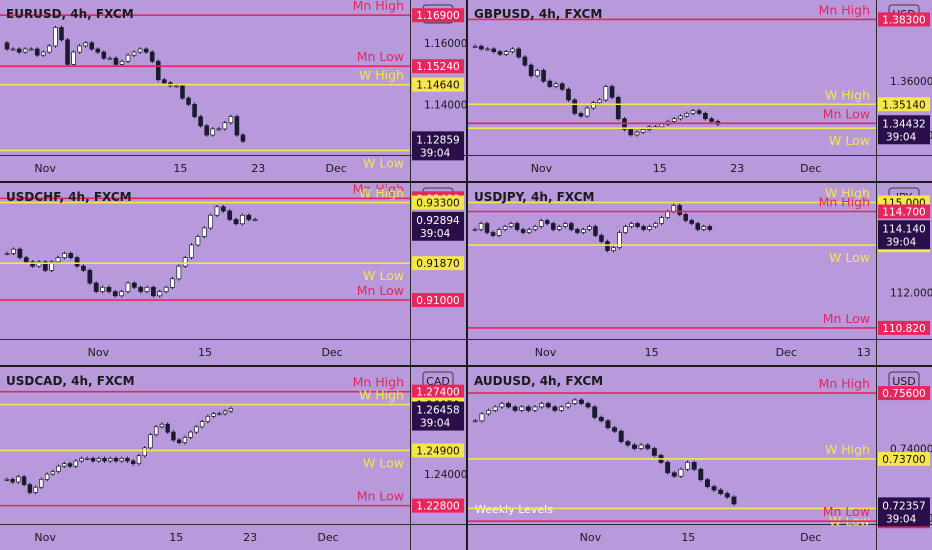  Describe the element at coordinates (437, 411) in the screenshot. I see `last-price-text: 1.26458` at that location.